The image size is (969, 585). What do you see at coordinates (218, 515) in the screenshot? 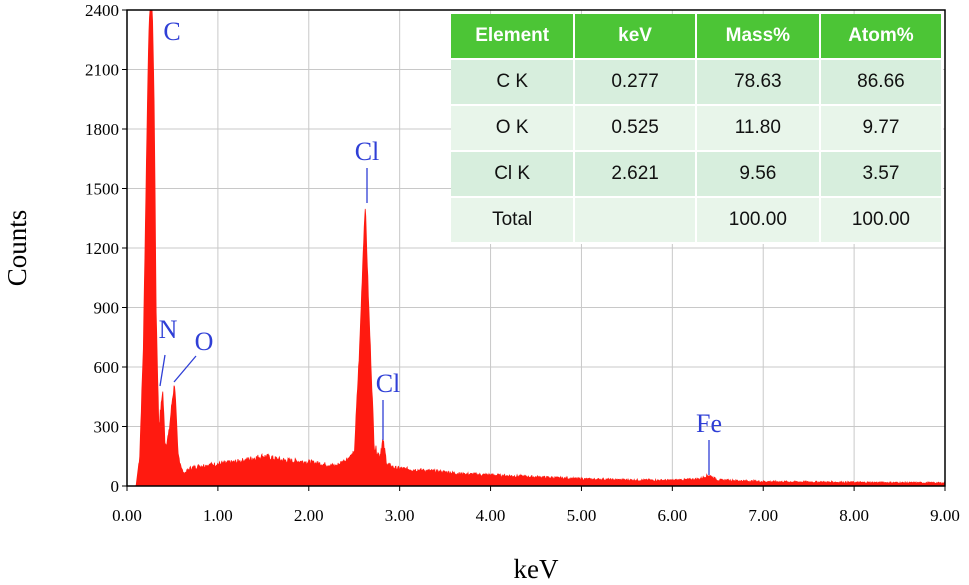
I see `x-tick-label: 1.00` at bounding box center [218, 515].